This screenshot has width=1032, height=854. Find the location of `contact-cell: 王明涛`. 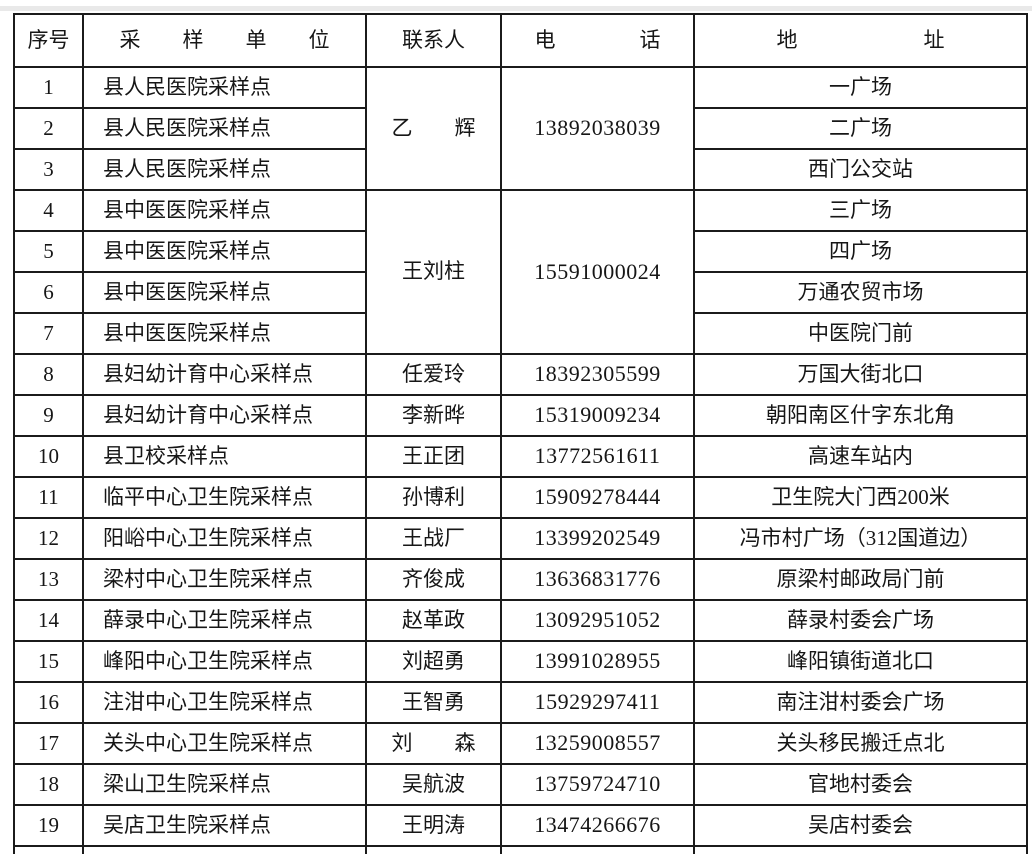

contact-cell: 王明涛 is located at coordinates (433, 825).